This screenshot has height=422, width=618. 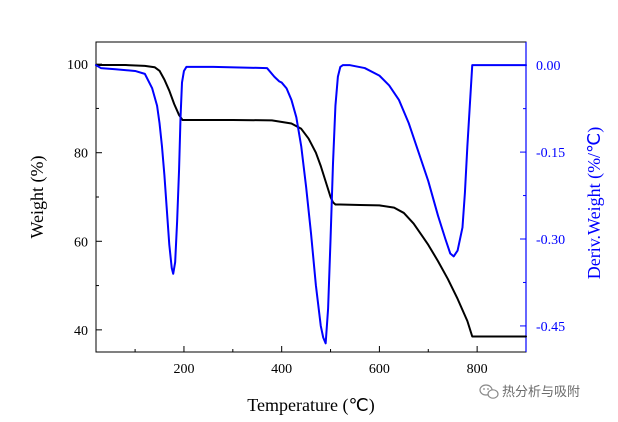 What do you see at coordinates (37, 196) in the screenshot?
I see `y-left-axis-title: Weight (%)` at bounding box center [37, 196].